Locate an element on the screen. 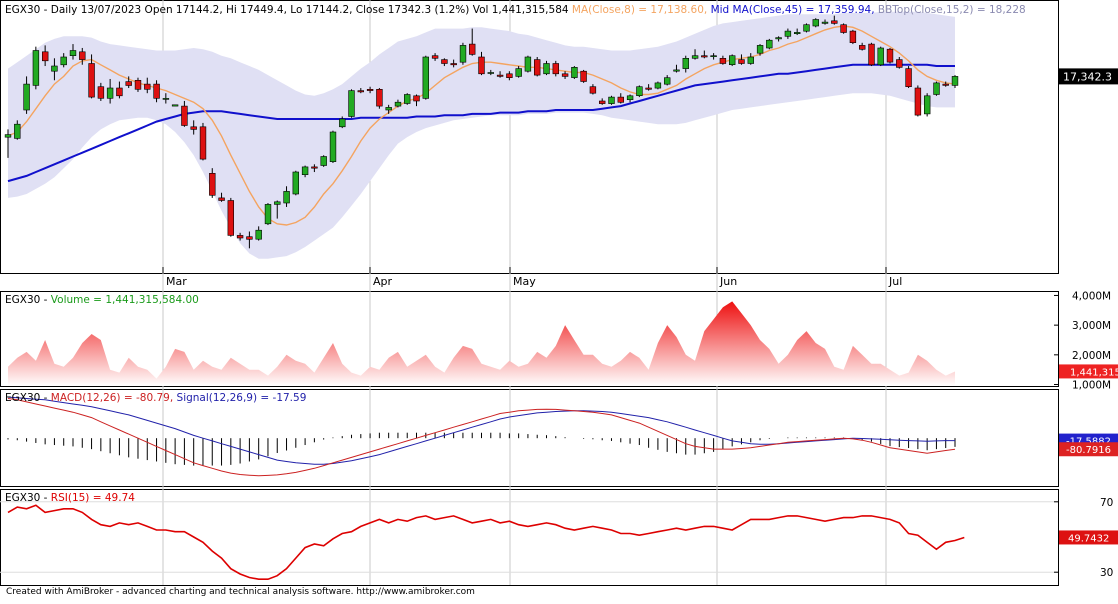 Image resolution: width=1118 pixels, height=604 pixels. last-price-label: 17,342.3 is located at coordinates (1087, 76).